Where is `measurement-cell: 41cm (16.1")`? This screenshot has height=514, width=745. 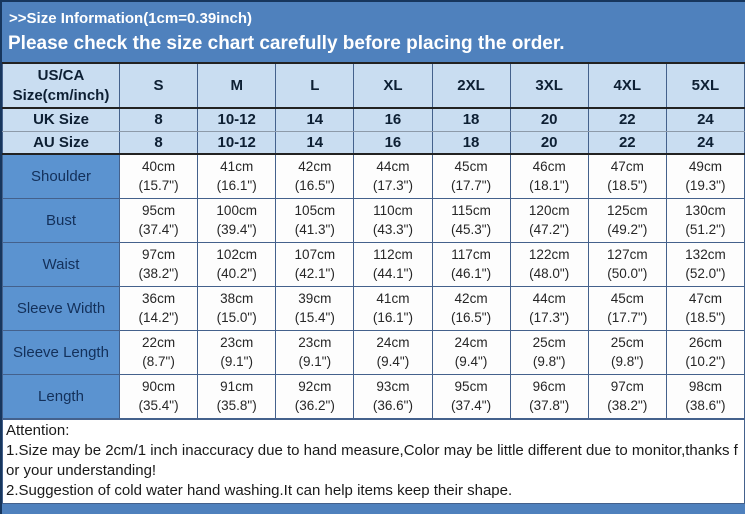
measurement-cell: 41cm (16.1") is located at coordinates (237, 176).